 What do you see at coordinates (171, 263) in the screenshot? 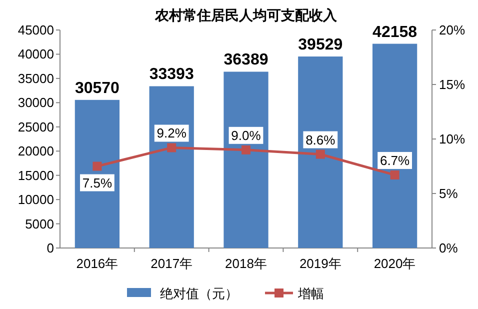
I see `x-tick-label: 2017年` at bounding box center [171, 263].